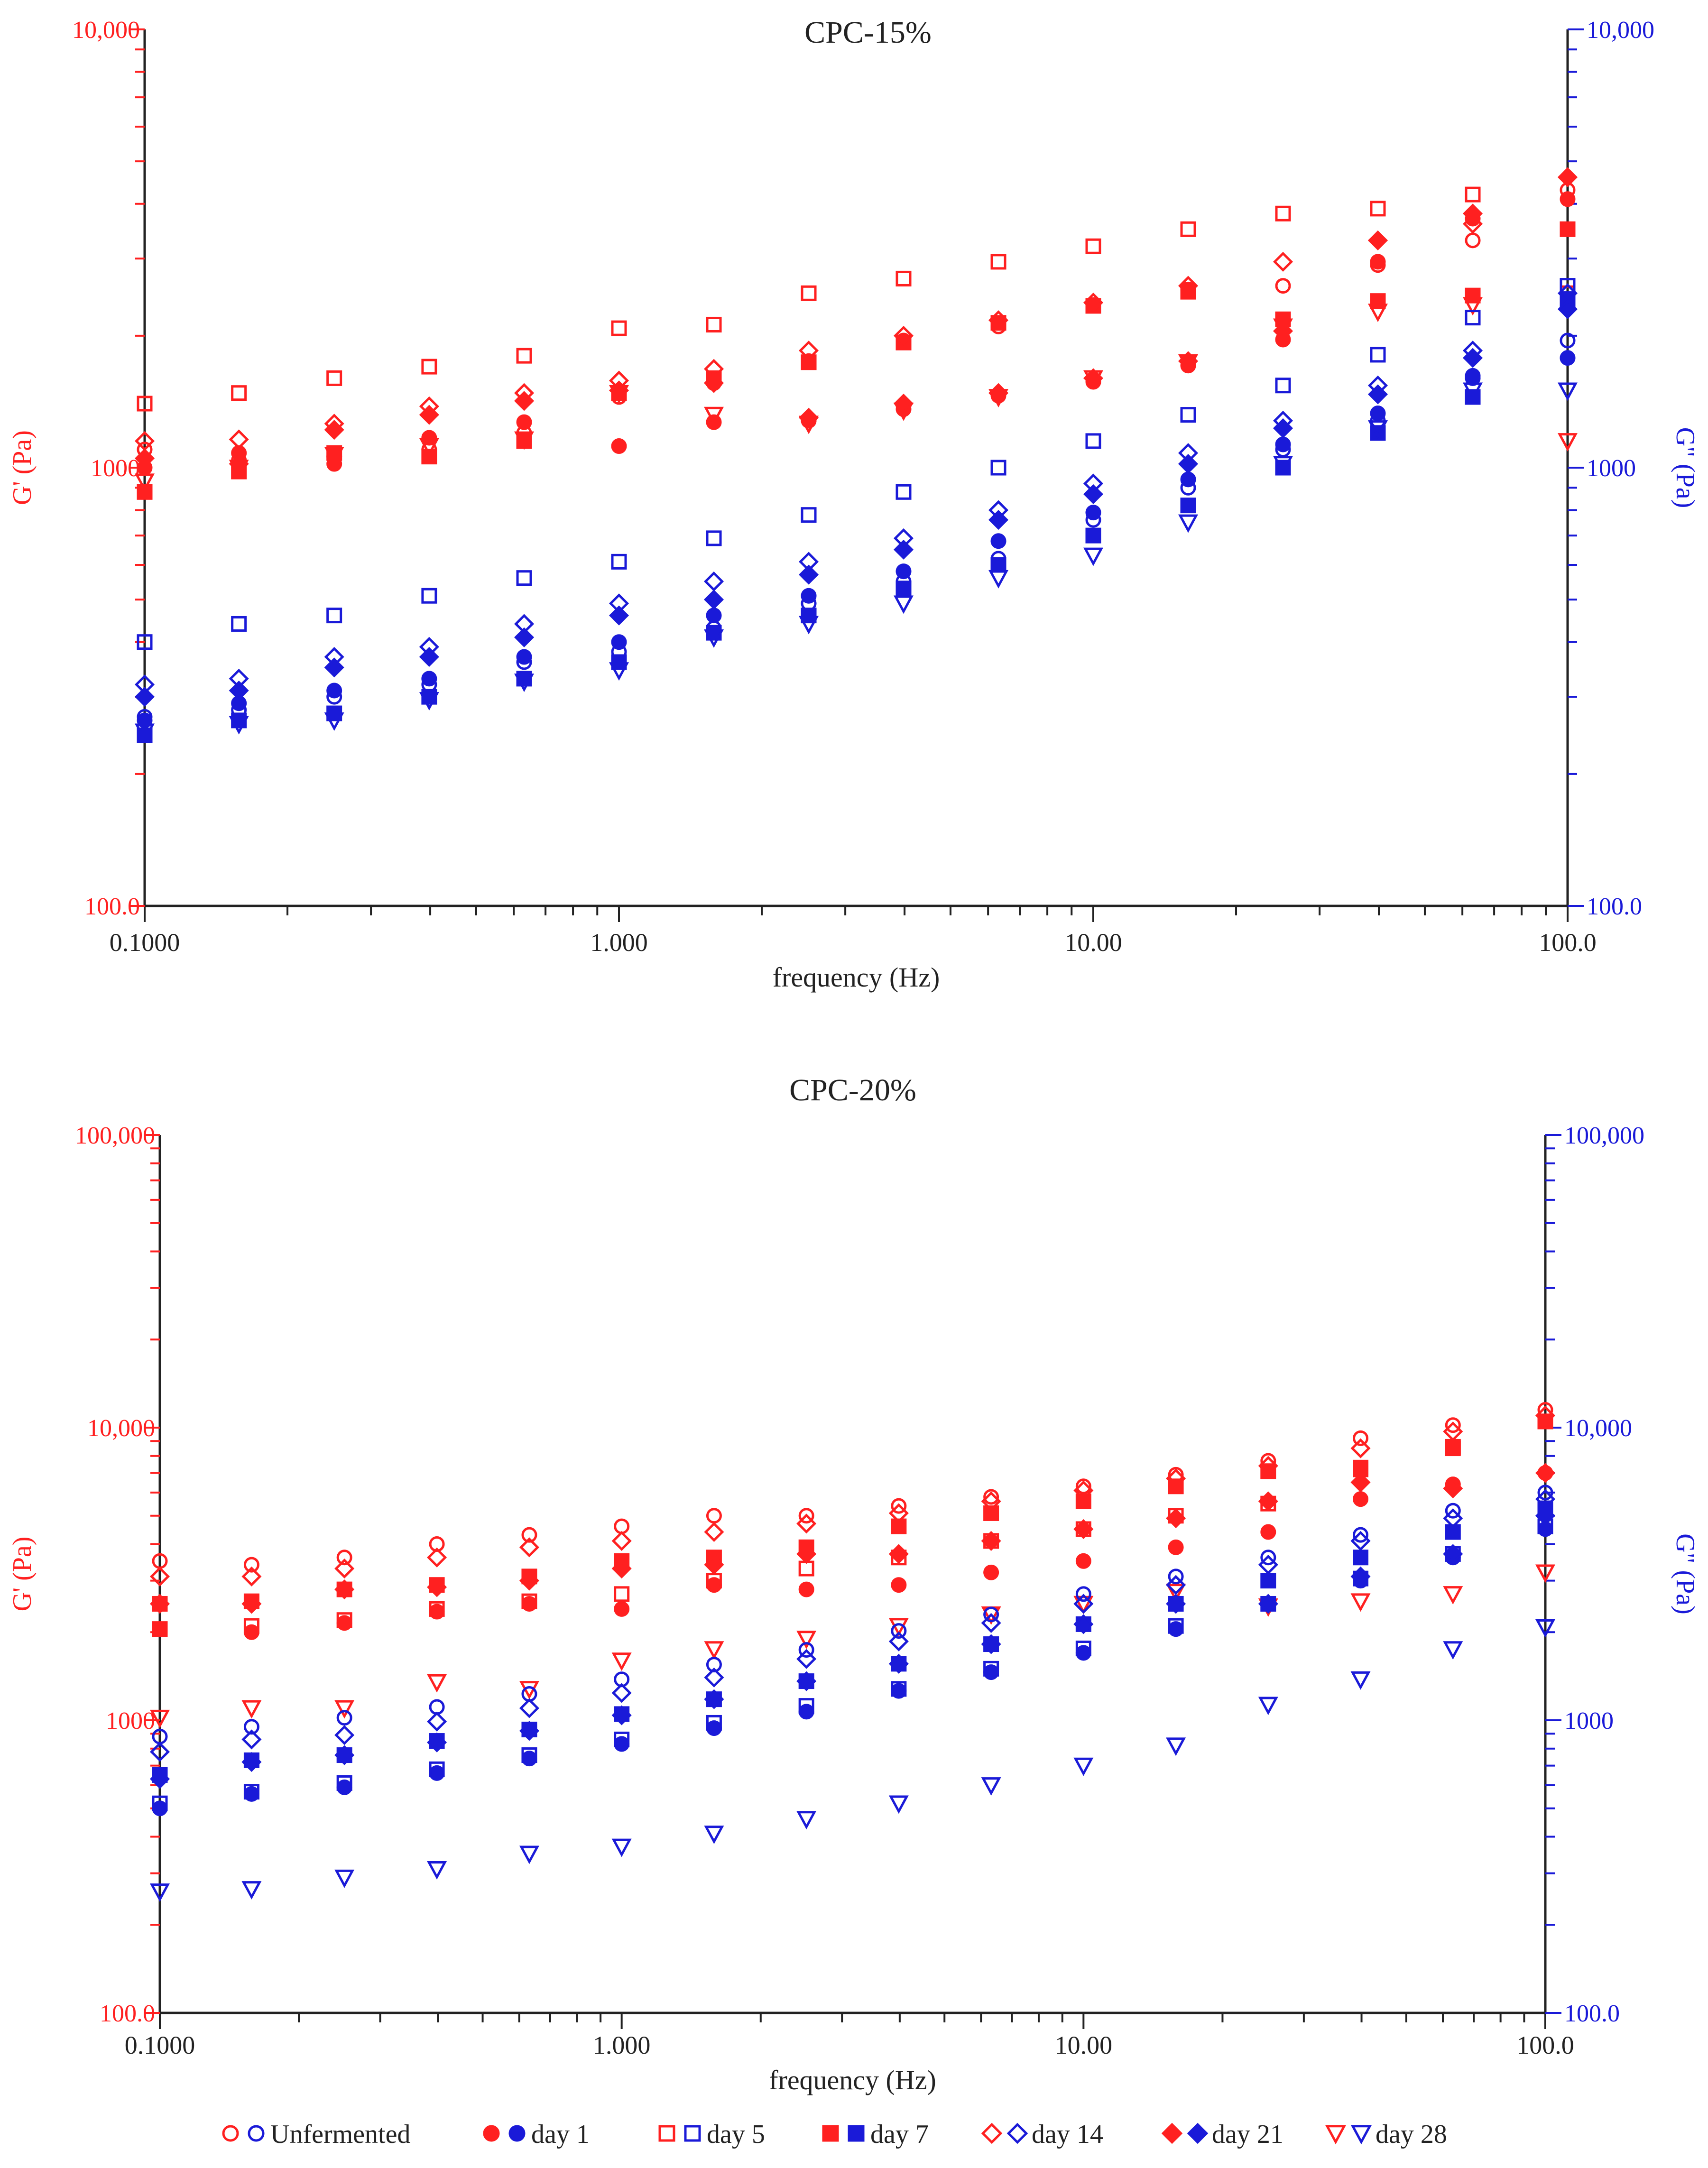 This screenshot has height=2168, width=1708. Describe the element at coordinates (736, 2134) in the screenshot. I see `legend-label: day 5` at that location.